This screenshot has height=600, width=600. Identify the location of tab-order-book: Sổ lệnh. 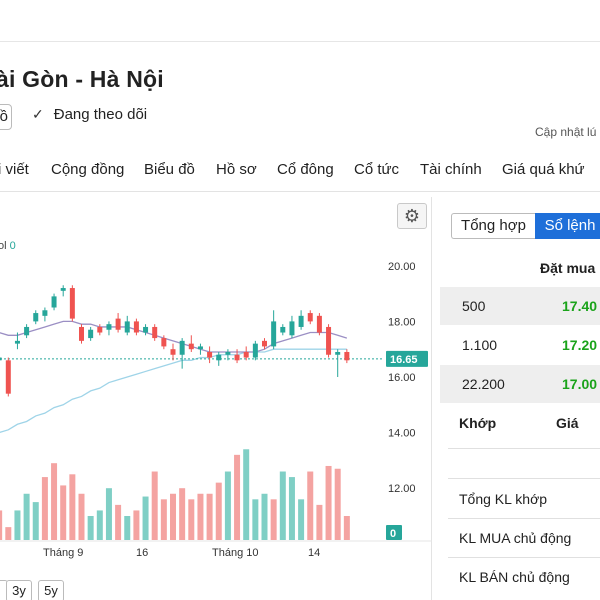
(567, 226).